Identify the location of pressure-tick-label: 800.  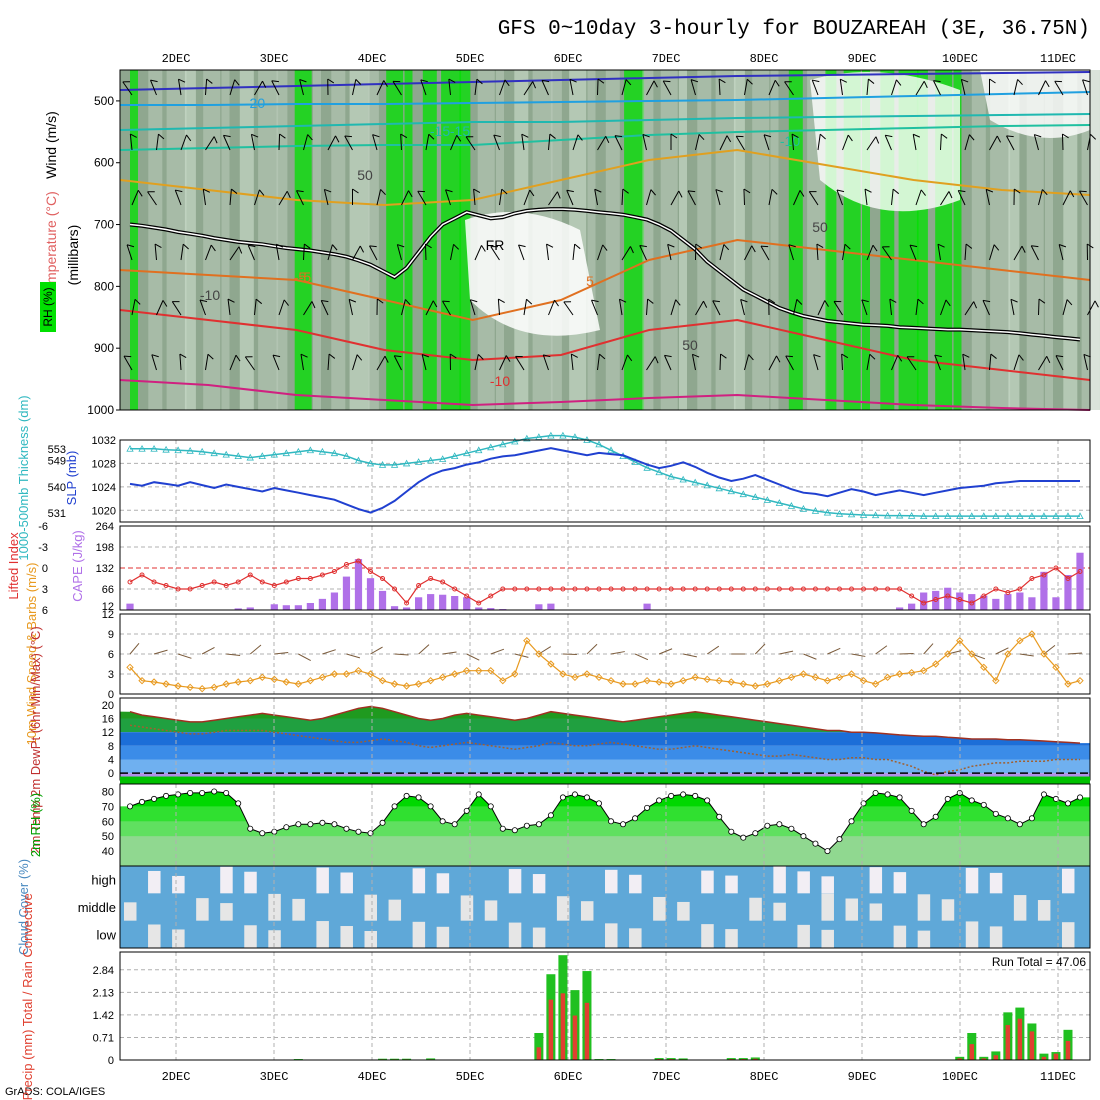
(104, 286).